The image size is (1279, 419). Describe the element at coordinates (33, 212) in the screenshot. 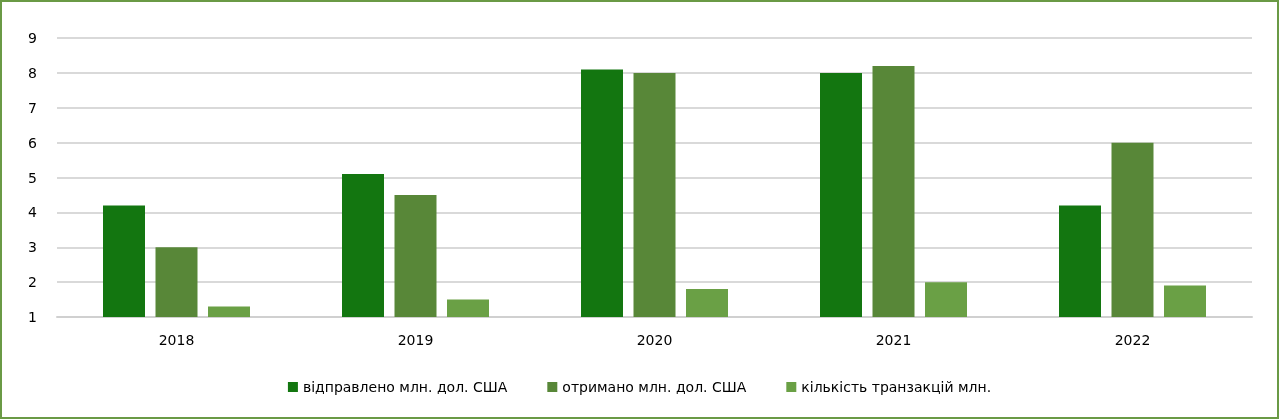

I see `y-tick-label: 4` at that location.